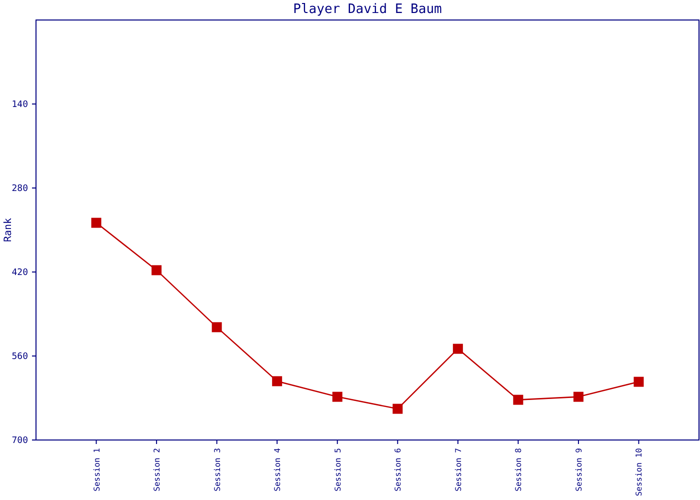 This screenshot has width=700, height=500. I want to click on x-tick-label: Session 3, so click(217, 470).